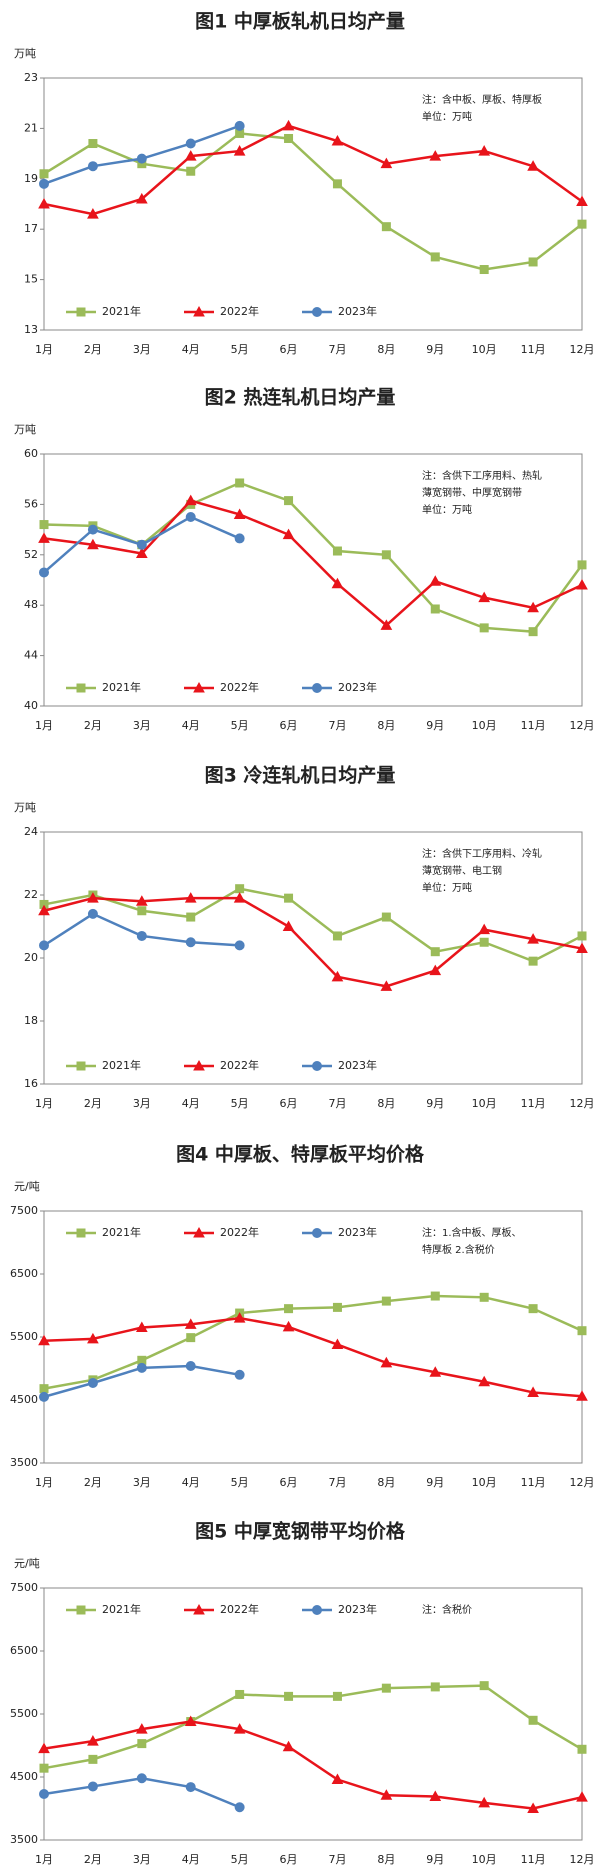  I want to click on x-tick-label: 1月, so click(44, 725).